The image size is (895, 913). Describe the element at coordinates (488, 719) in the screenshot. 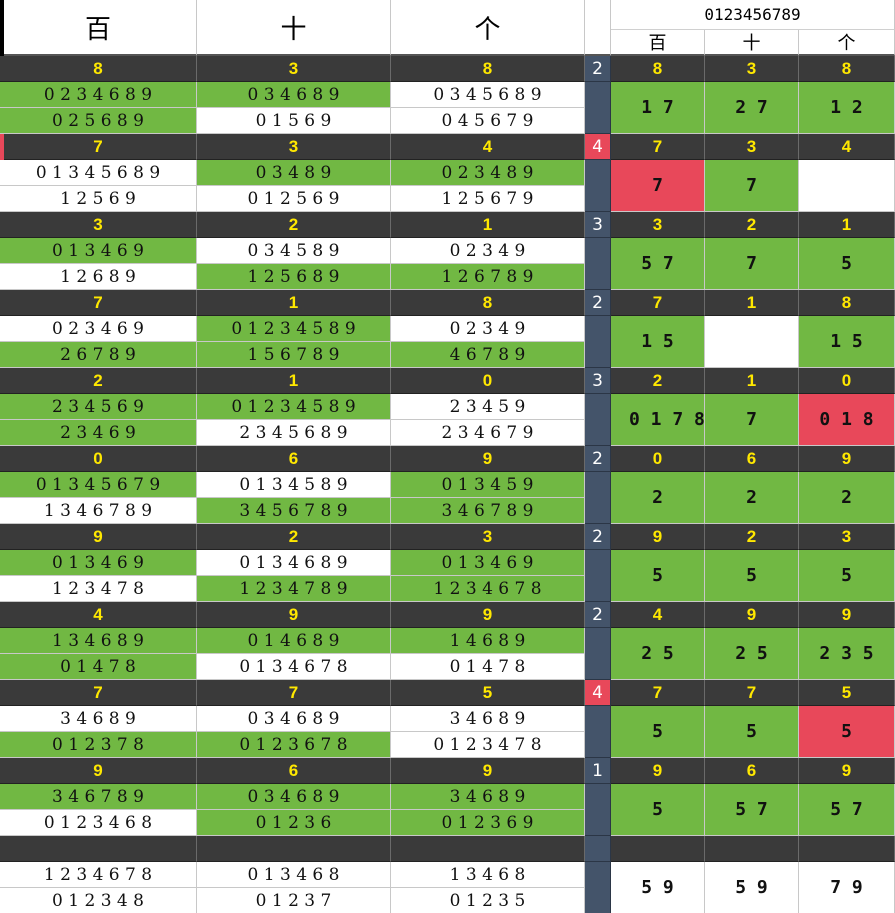

I see `digit-list: 3 4 6 8 9` at that location.